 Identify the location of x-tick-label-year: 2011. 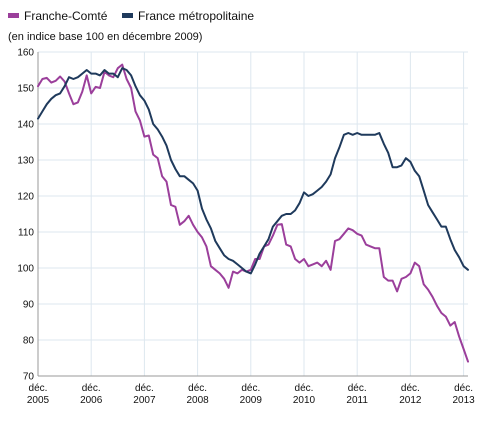
(357, 400).